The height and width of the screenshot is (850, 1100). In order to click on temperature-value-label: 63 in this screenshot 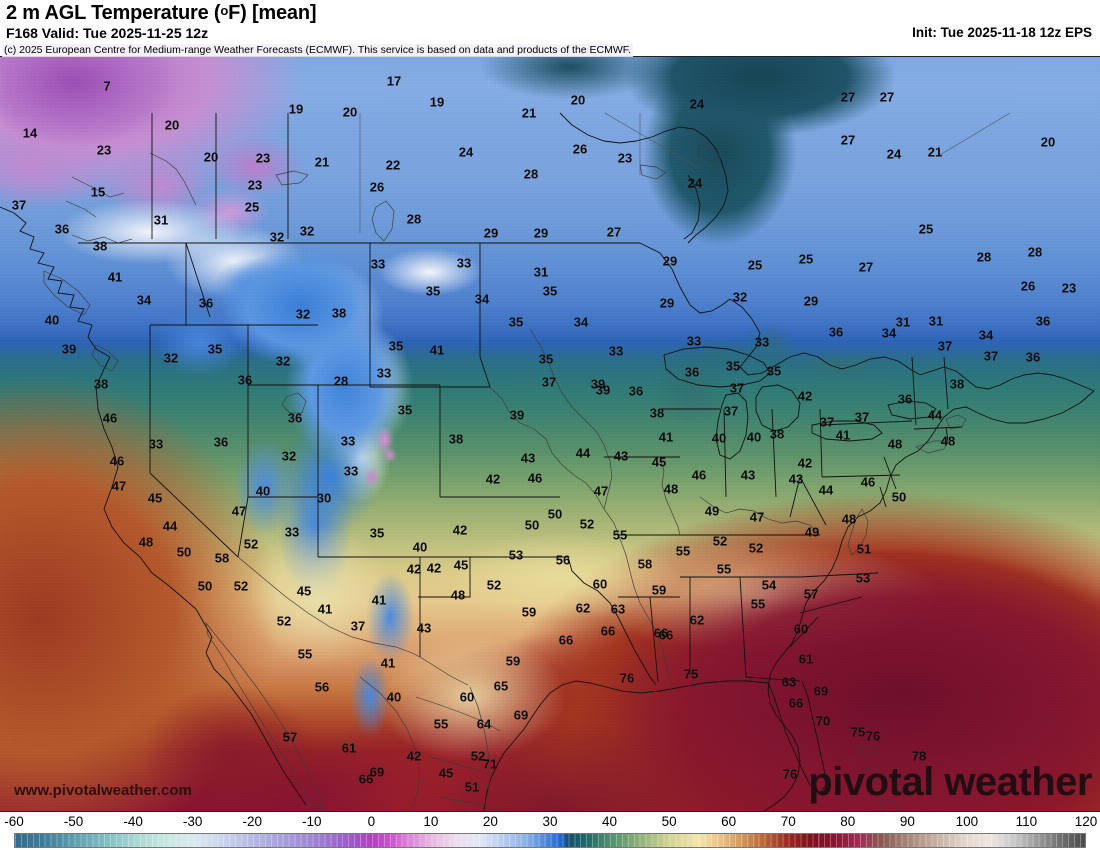, I will do `click(789, 682)`.